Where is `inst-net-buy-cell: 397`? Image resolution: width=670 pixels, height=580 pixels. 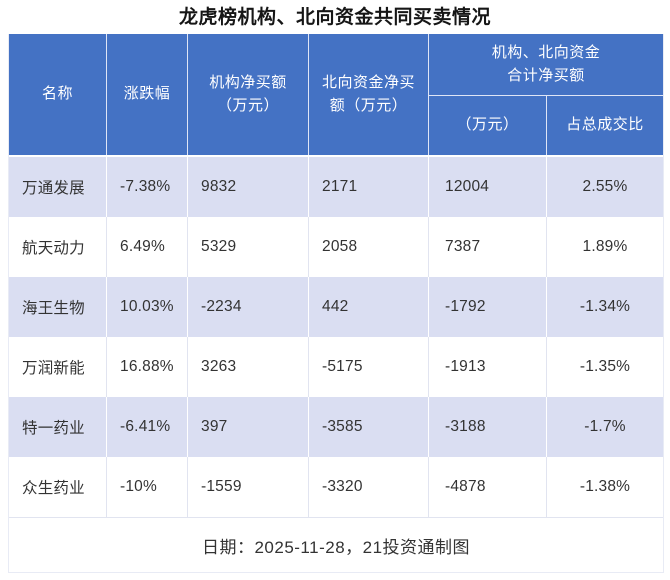
inst-net-buy-cell: 397 is located at coordinates (247, 427).